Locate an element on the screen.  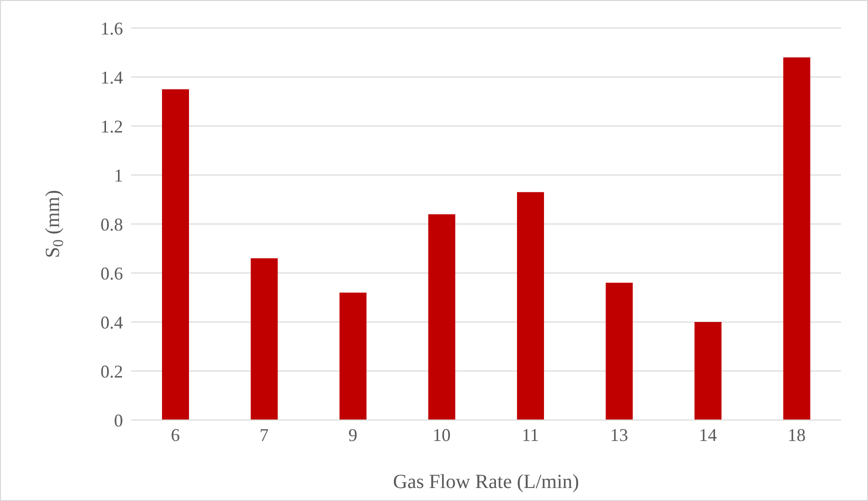
y-tick-label: 0 is located at coordinates (118, 420).